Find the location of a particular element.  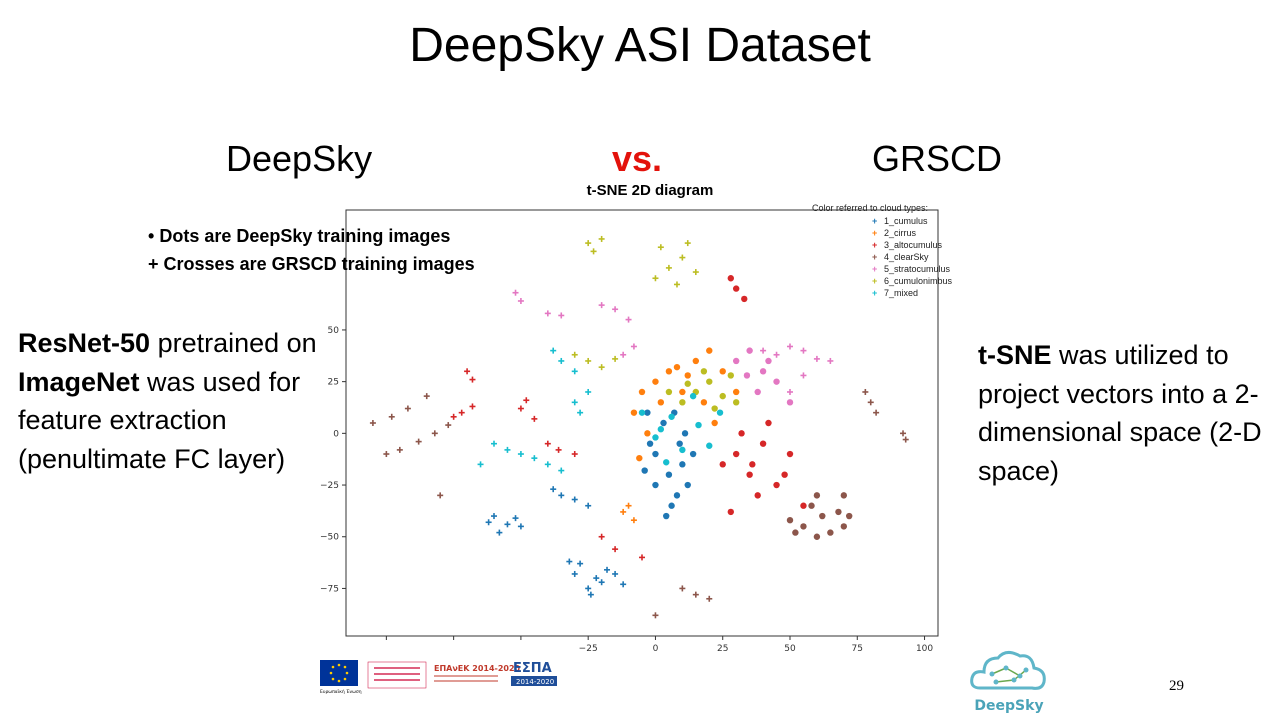

chart-title: t-SNE 2D diagram is located at coordinates (650, 190).